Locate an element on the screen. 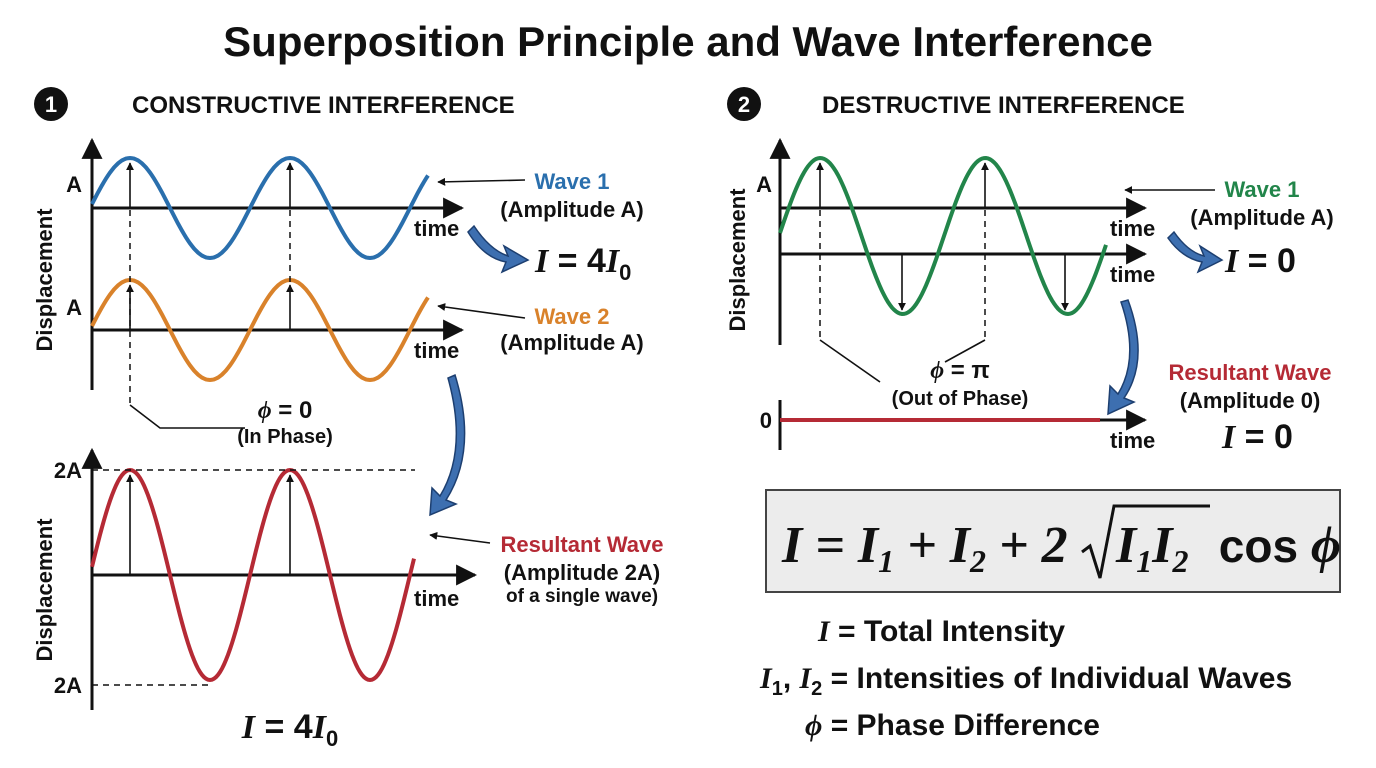  formula-radicand: I1I2 is located at coordinates (1152, 548).